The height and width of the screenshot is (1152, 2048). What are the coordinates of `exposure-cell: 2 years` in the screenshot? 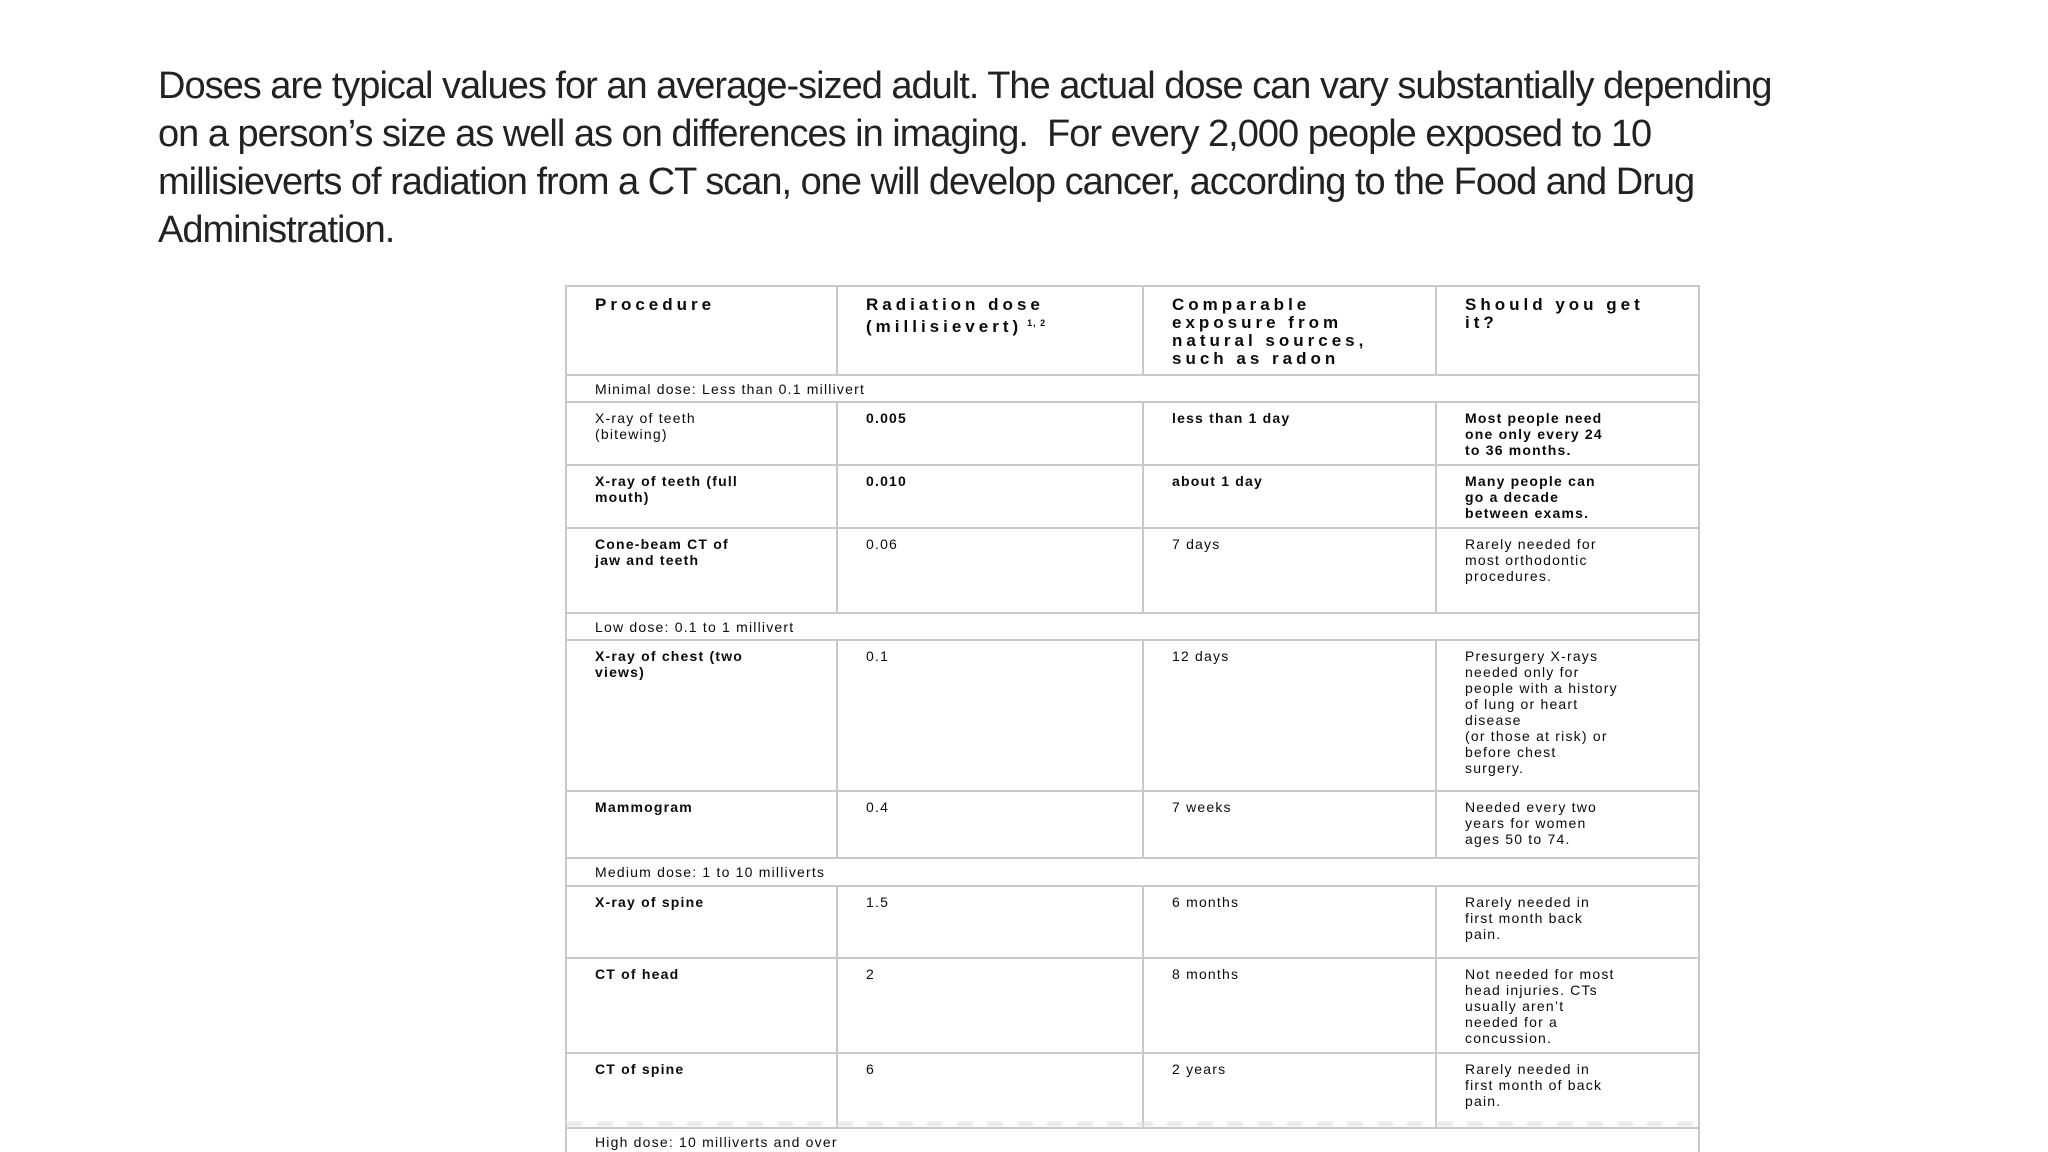 It's located at (1289, 1090).